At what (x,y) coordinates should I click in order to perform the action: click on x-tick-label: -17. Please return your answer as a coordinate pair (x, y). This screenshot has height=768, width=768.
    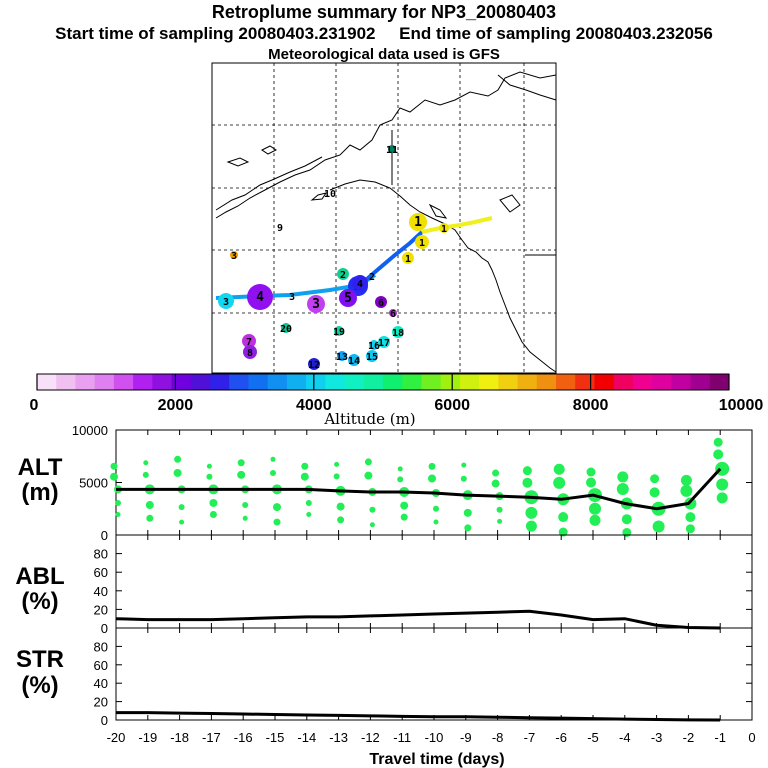
    Looking at the image, I should click on (211, 737).